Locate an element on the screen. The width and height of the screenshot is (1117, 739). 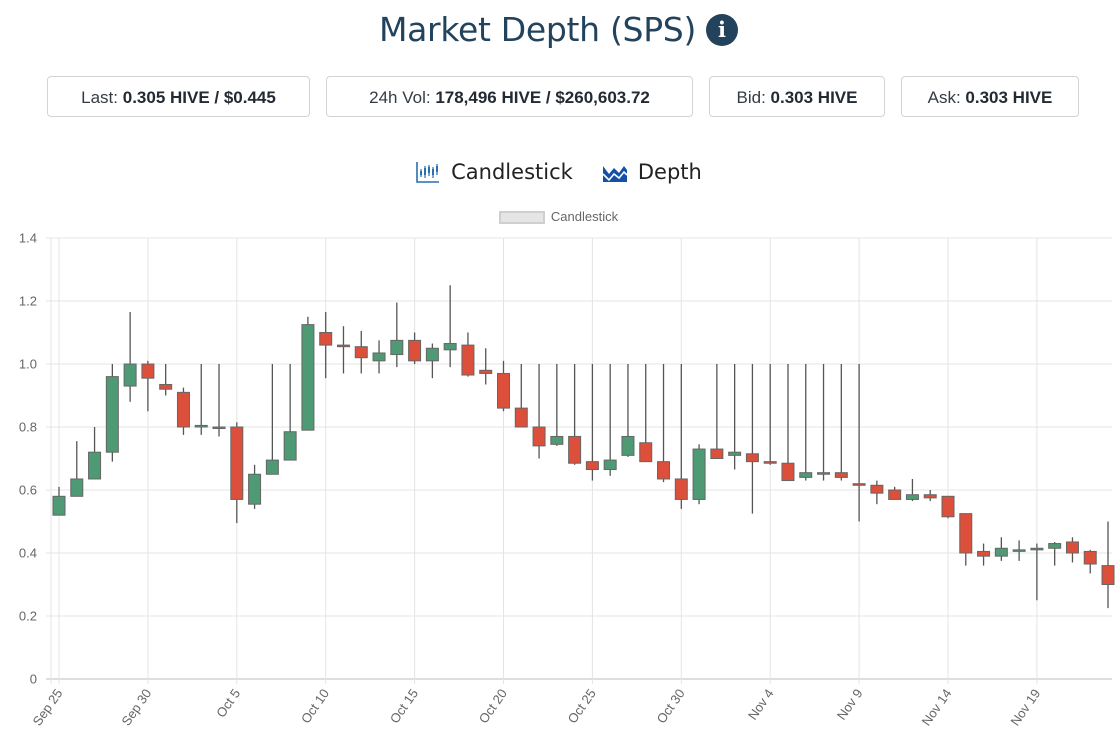
chart-type-tabs: Candlestick Depth is located at coordinates (558, 174).